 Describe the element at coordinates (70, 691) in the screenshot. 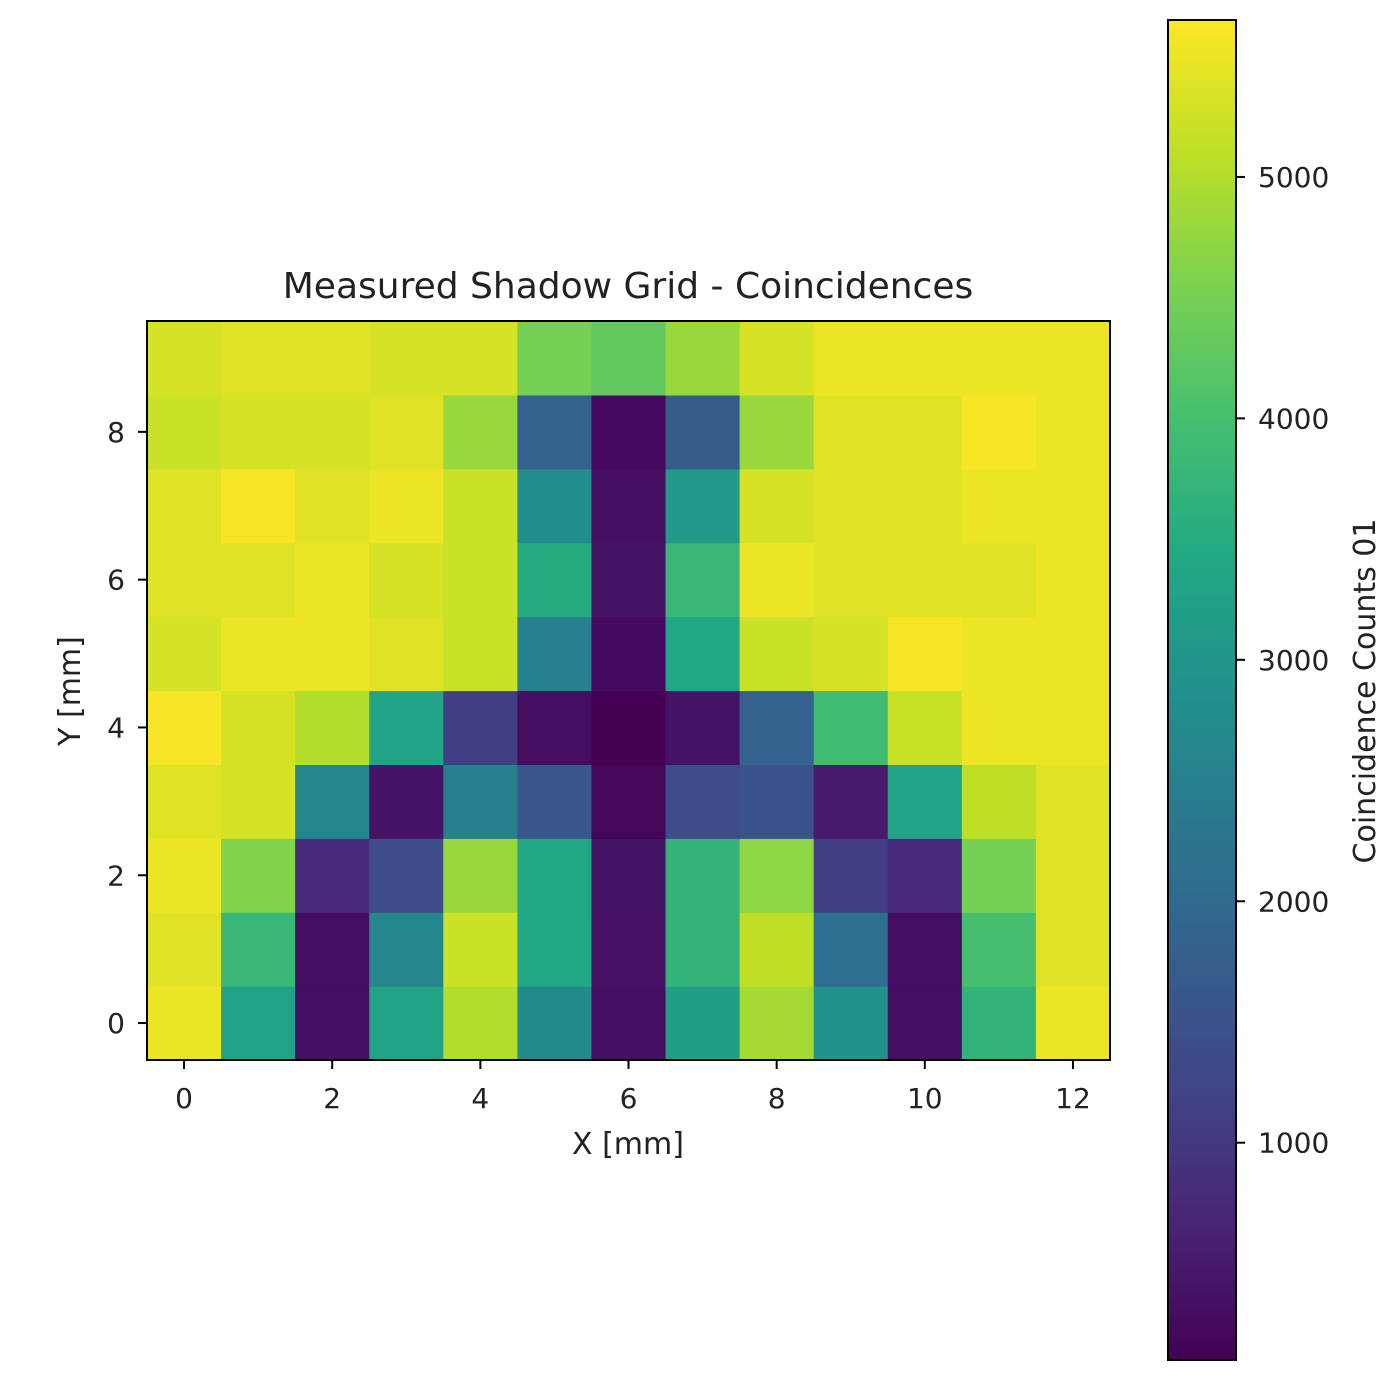

I see `y-axis-label: Y [mm]` at that location.